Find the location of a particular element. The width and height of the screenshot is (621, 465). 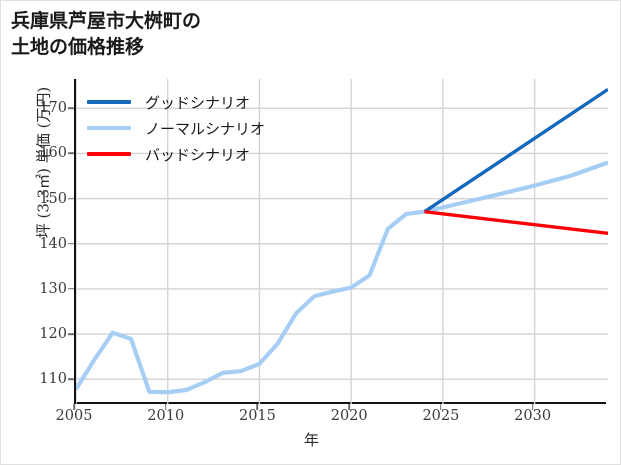

x-tick-label: 2010 is located at coordinates (166, 416).